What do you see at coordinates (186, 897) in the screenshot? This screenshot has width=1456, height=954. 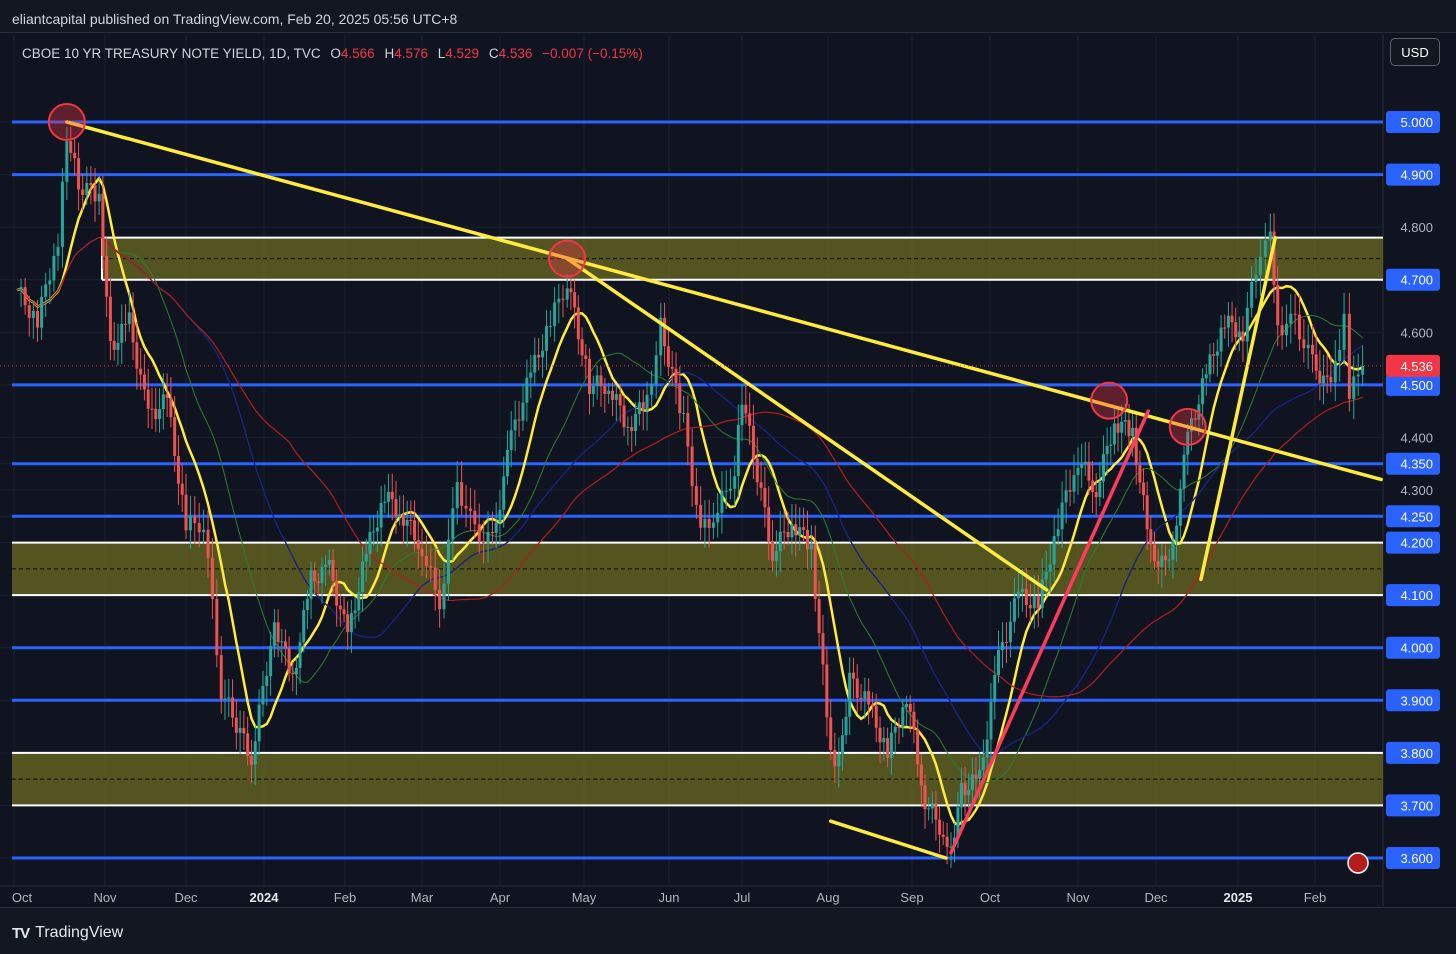 I see `time-tick-label: Dec` at bounding box center [186, 897].